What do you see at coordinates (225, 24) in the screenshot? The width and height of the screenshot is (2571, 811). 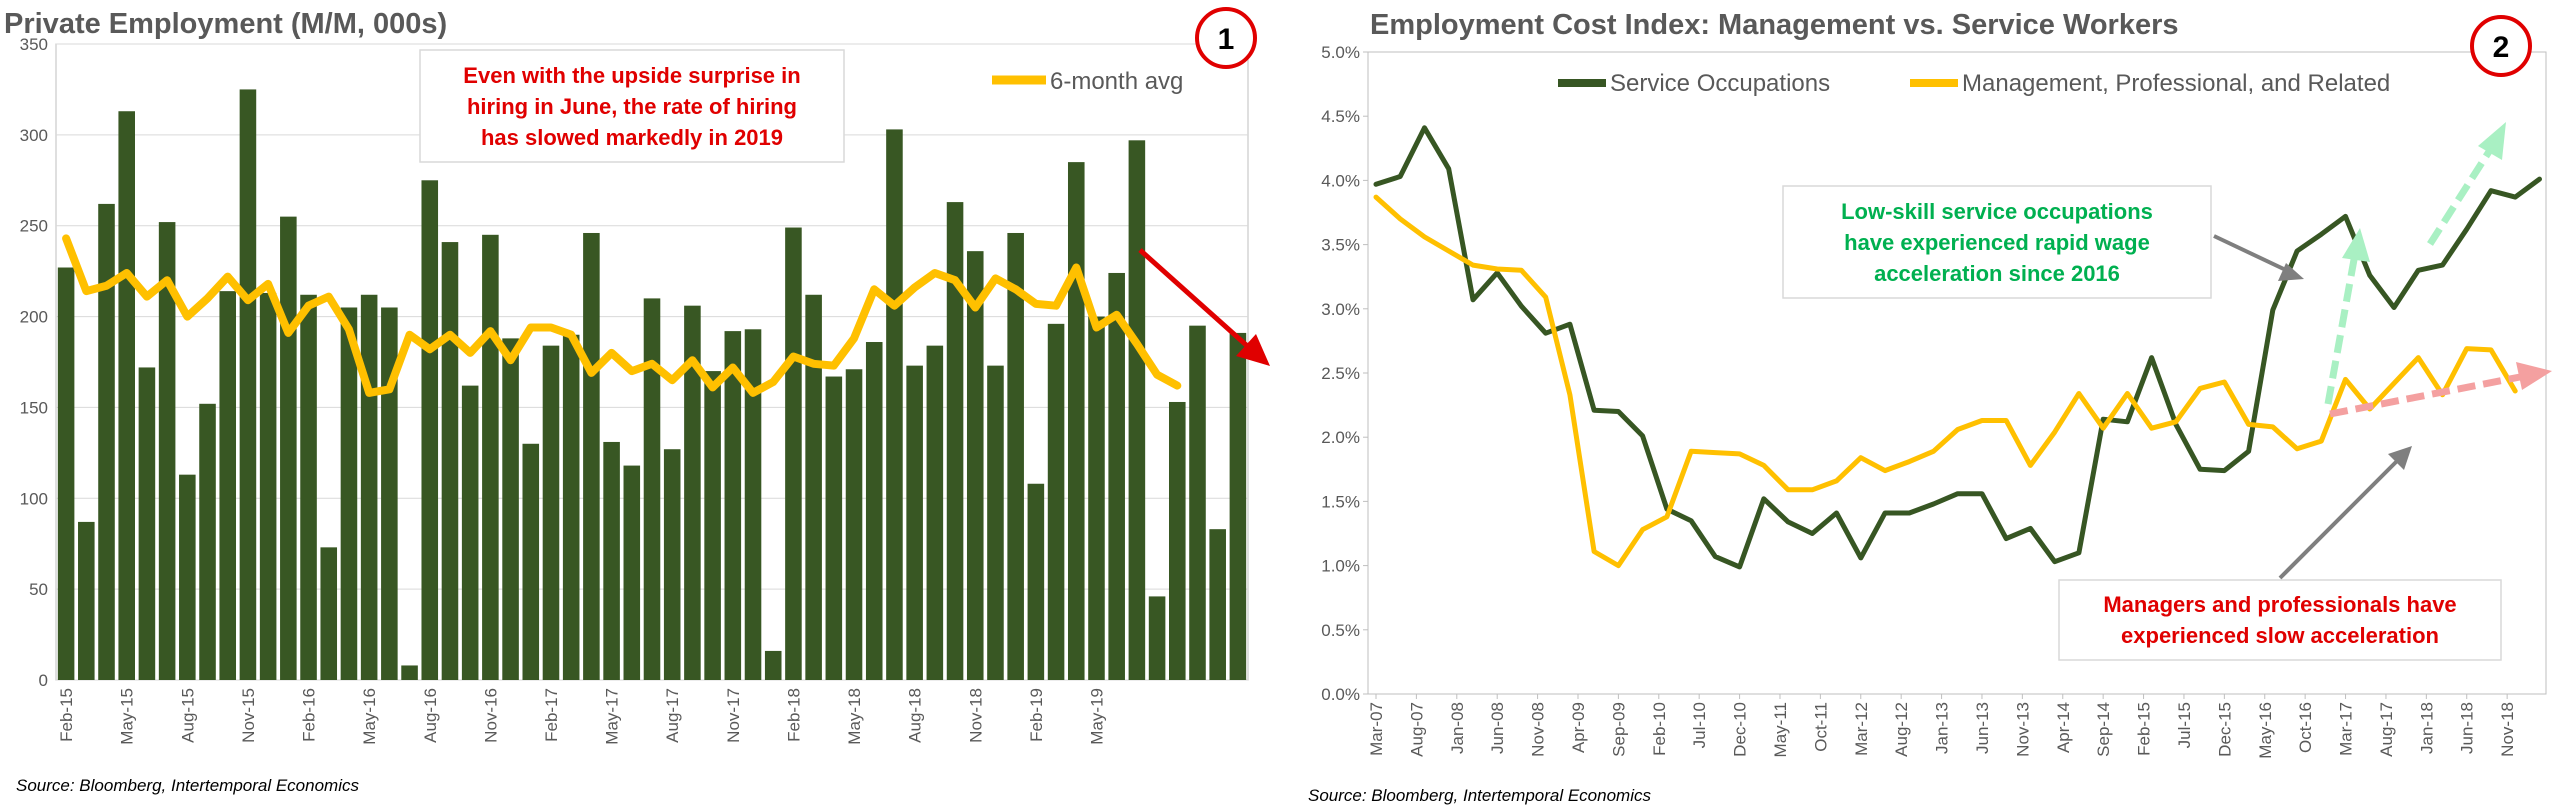 I see `chart-title: Private Employment (M/M, 000s)` at bounding box center [225, 24].